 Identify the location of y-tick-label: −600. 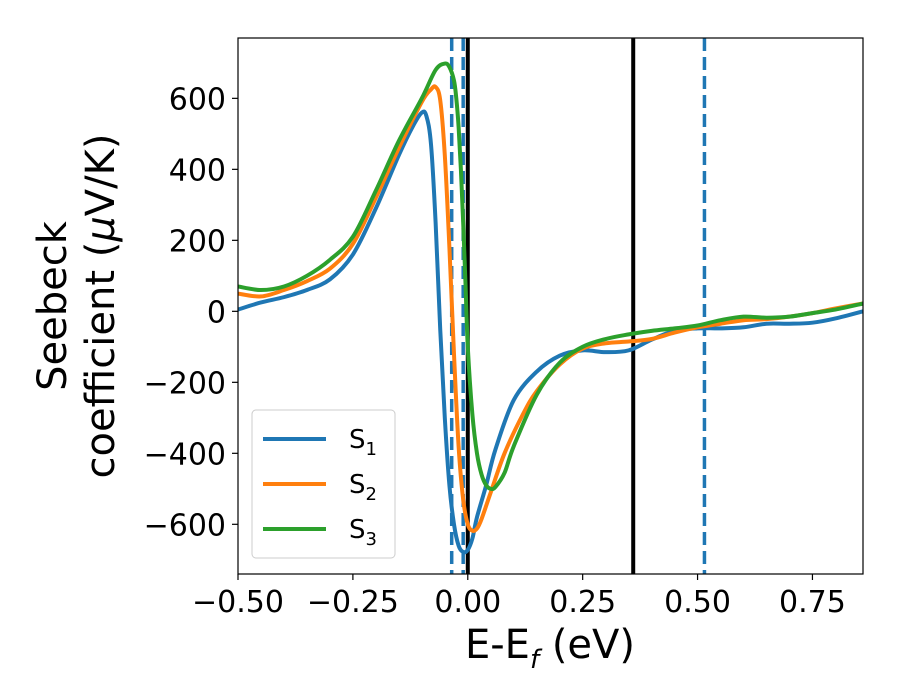
(185, 525).